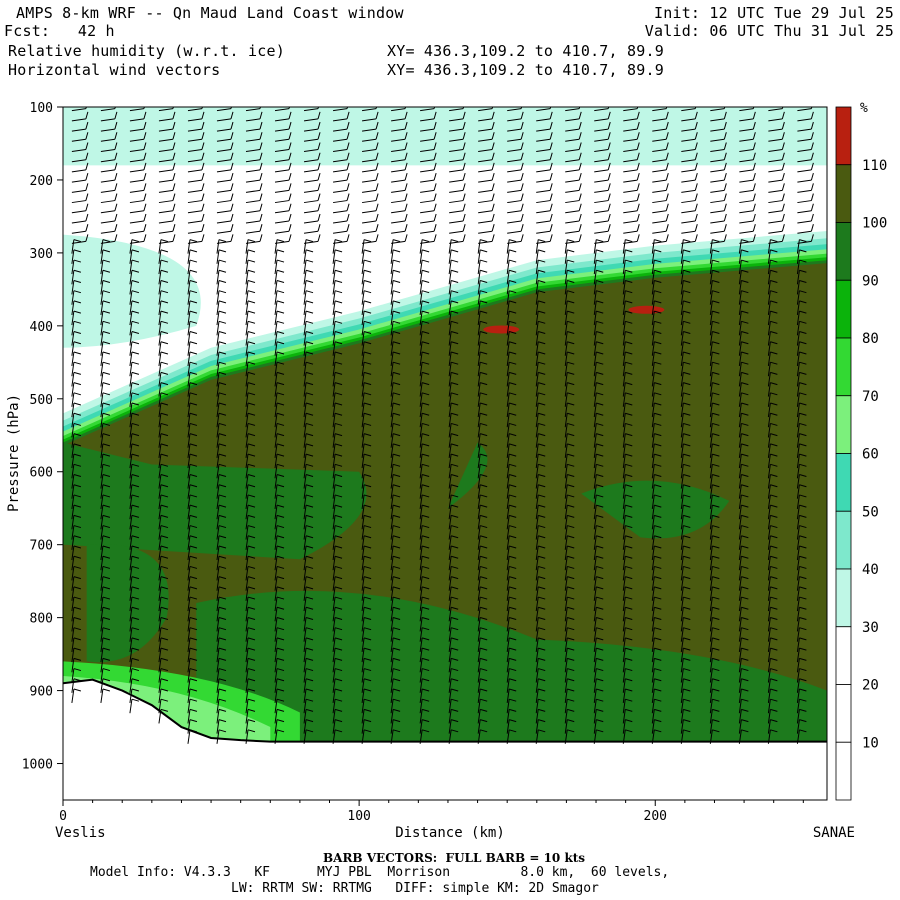 The width and height of the screenshot is (900, 900). What do you see at coordinates (870, 512) in the screenshot?
I see `colorbar-label: 50` at bounding box center [870, 512].